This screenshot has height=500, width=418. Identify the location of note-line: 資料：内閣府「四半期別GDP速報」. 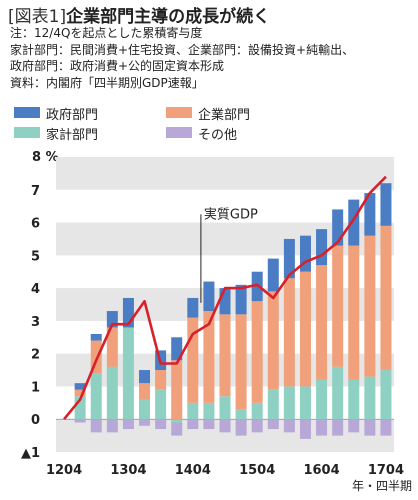
(107, 82).